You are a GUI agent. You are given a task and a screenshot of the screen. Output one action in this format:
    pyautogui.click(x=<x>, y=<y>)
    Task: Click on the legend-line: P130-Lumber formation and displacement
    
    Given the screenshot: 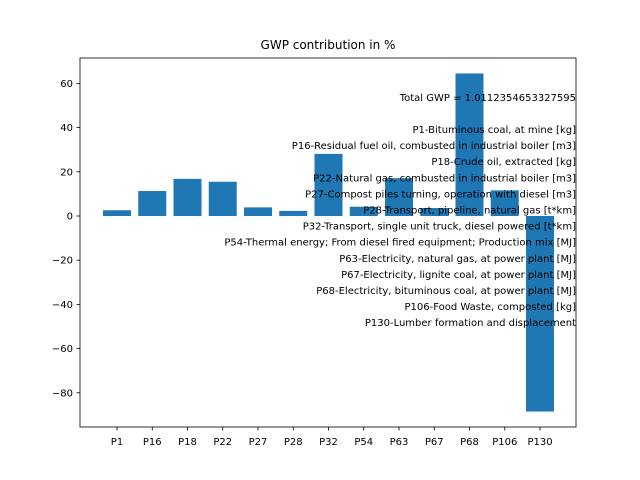 What is the action you would take?
    pyautogui.click(x=470, y=323)
    